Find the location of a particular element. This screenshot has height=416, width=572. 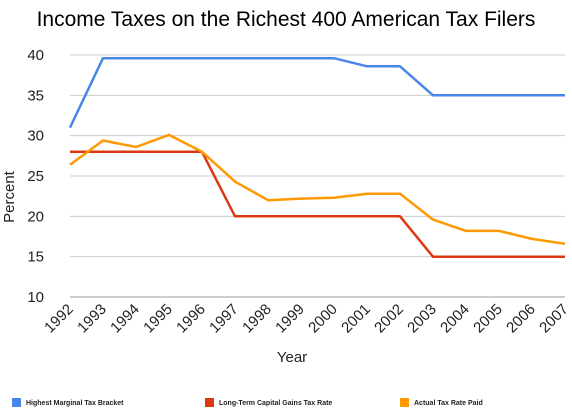

x-tick-label: 1994 is located at coordinates (125, 319).